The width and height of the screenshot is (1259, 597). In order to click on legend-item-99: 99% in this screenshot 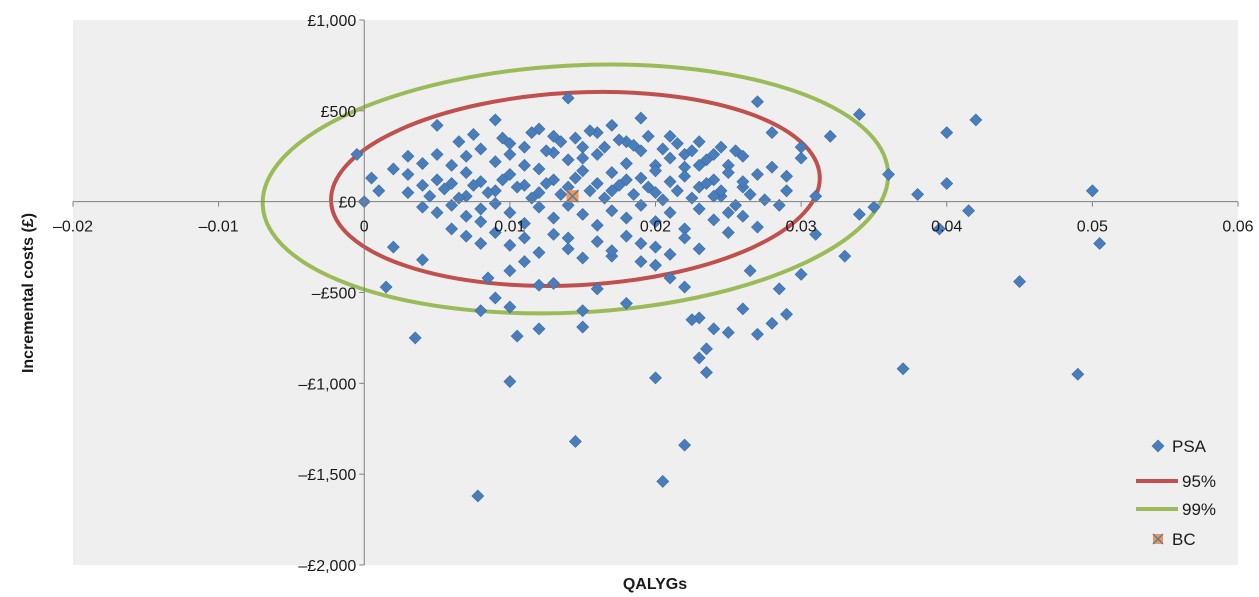, I will do `click(1176, 509)`.